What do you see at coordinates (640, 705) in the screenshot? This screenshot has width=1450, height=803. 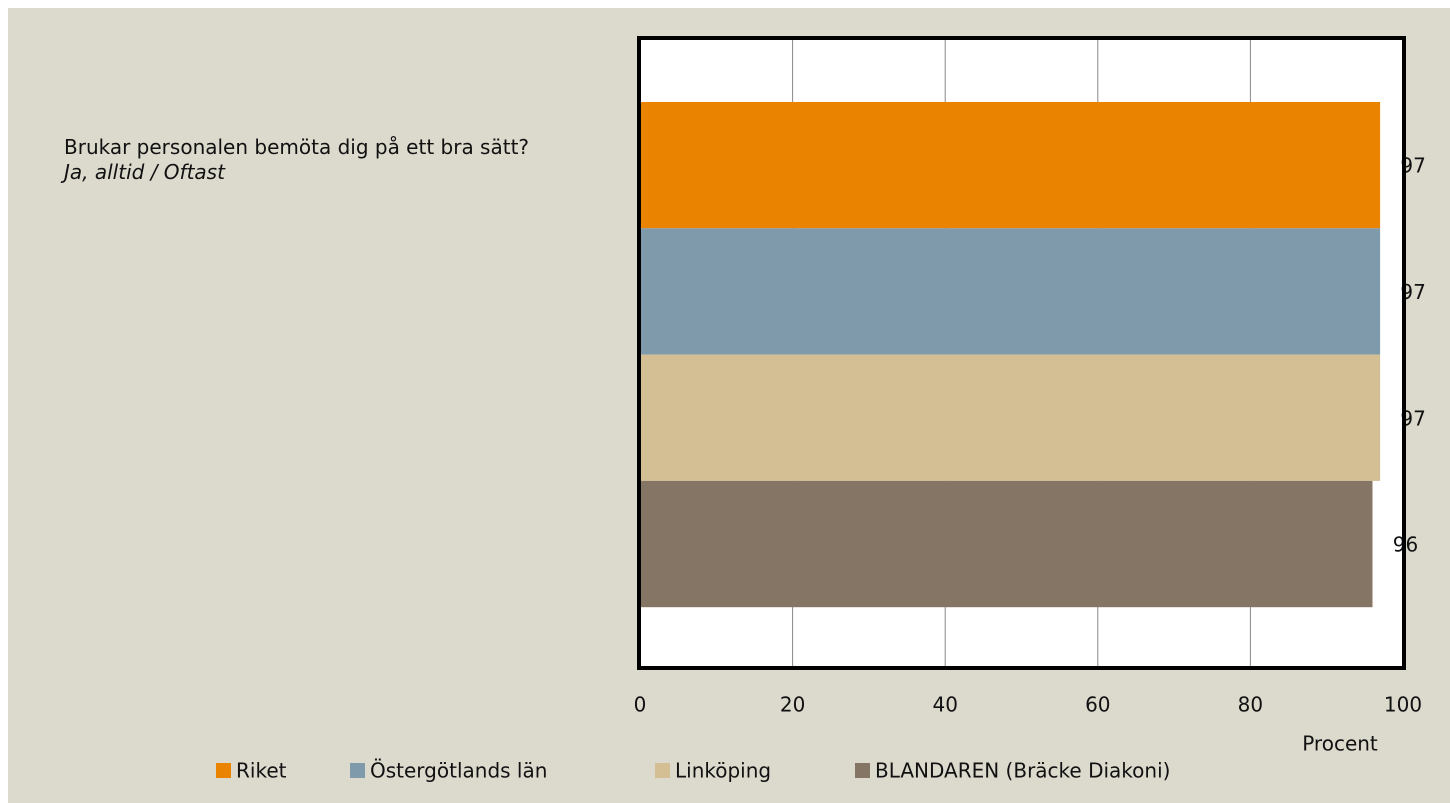 I see `x-tick-label: 0` at bounding box center [640, 705].